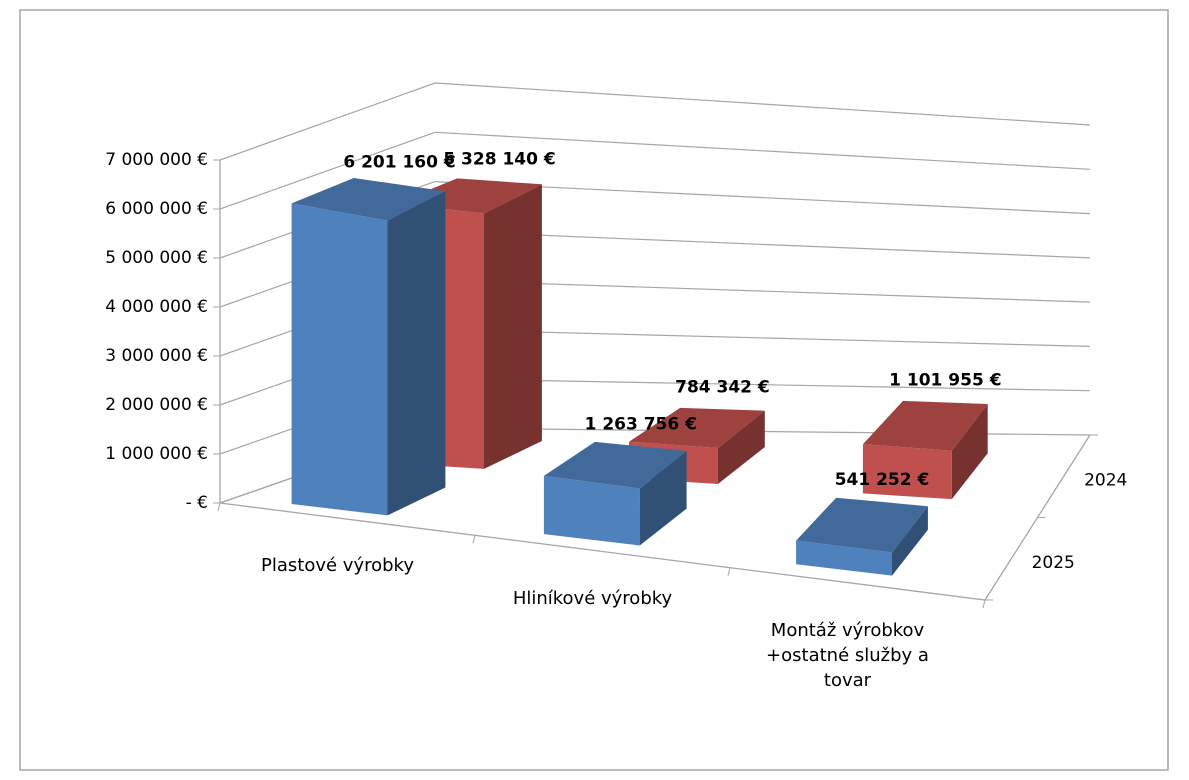 This screenshot has height=780, width=1189. Describe the element at coordinates (156, 356) in the screenshot. I see `y-tick-label: 3 000 000 €` at that location.